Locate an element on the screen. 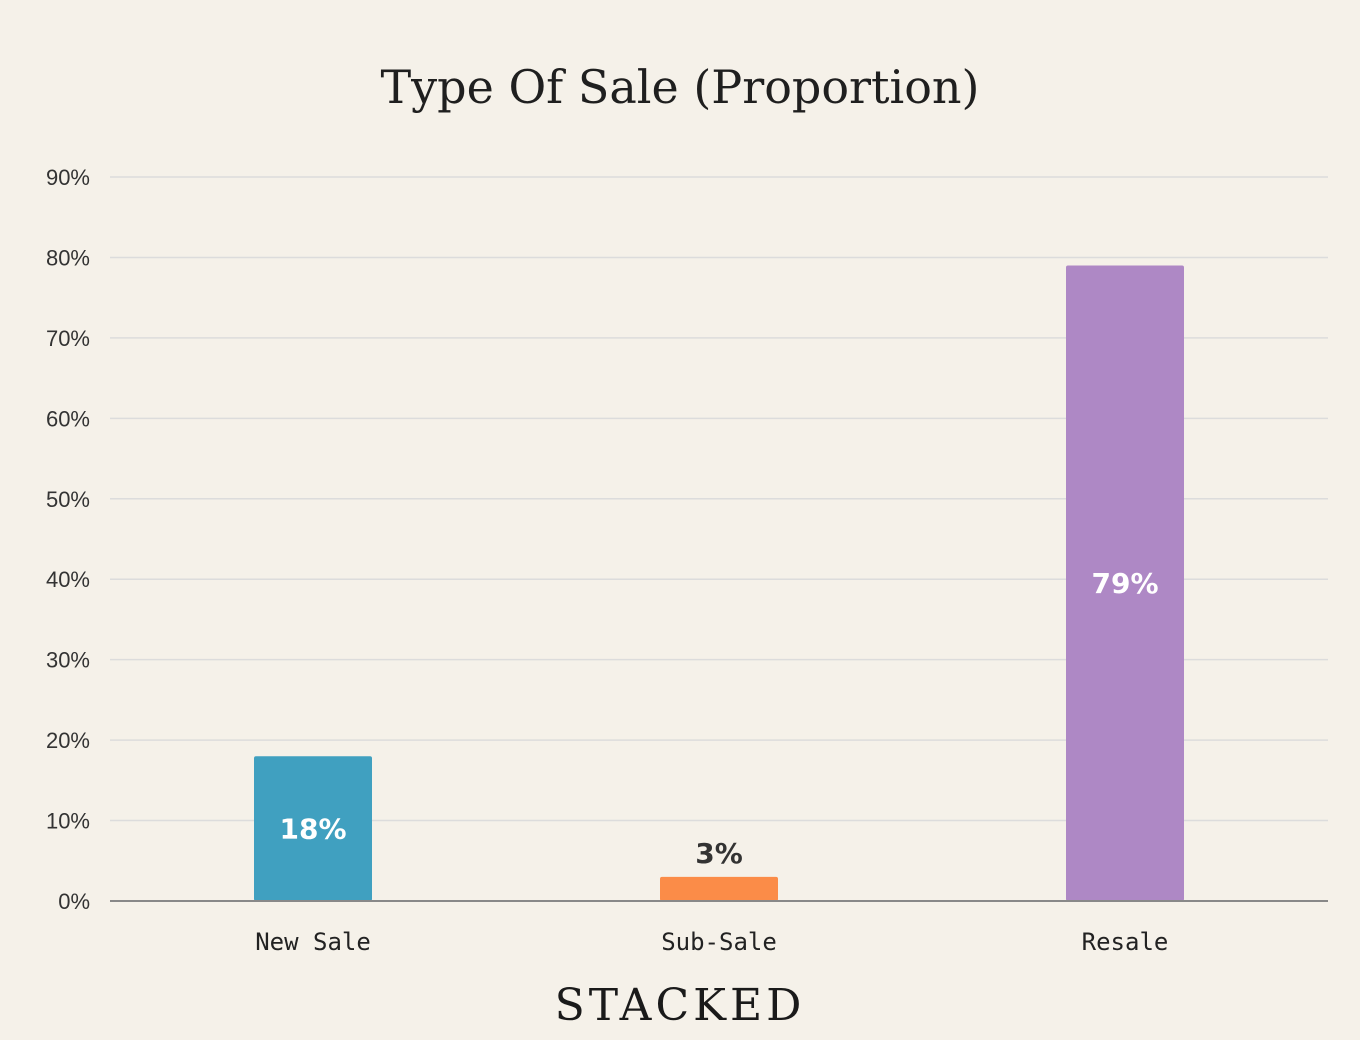 This screenshot has height=1040, width=1360. x-axis-labels: New Sale Sub-Sale Resale is located at coordinates (711, 942).